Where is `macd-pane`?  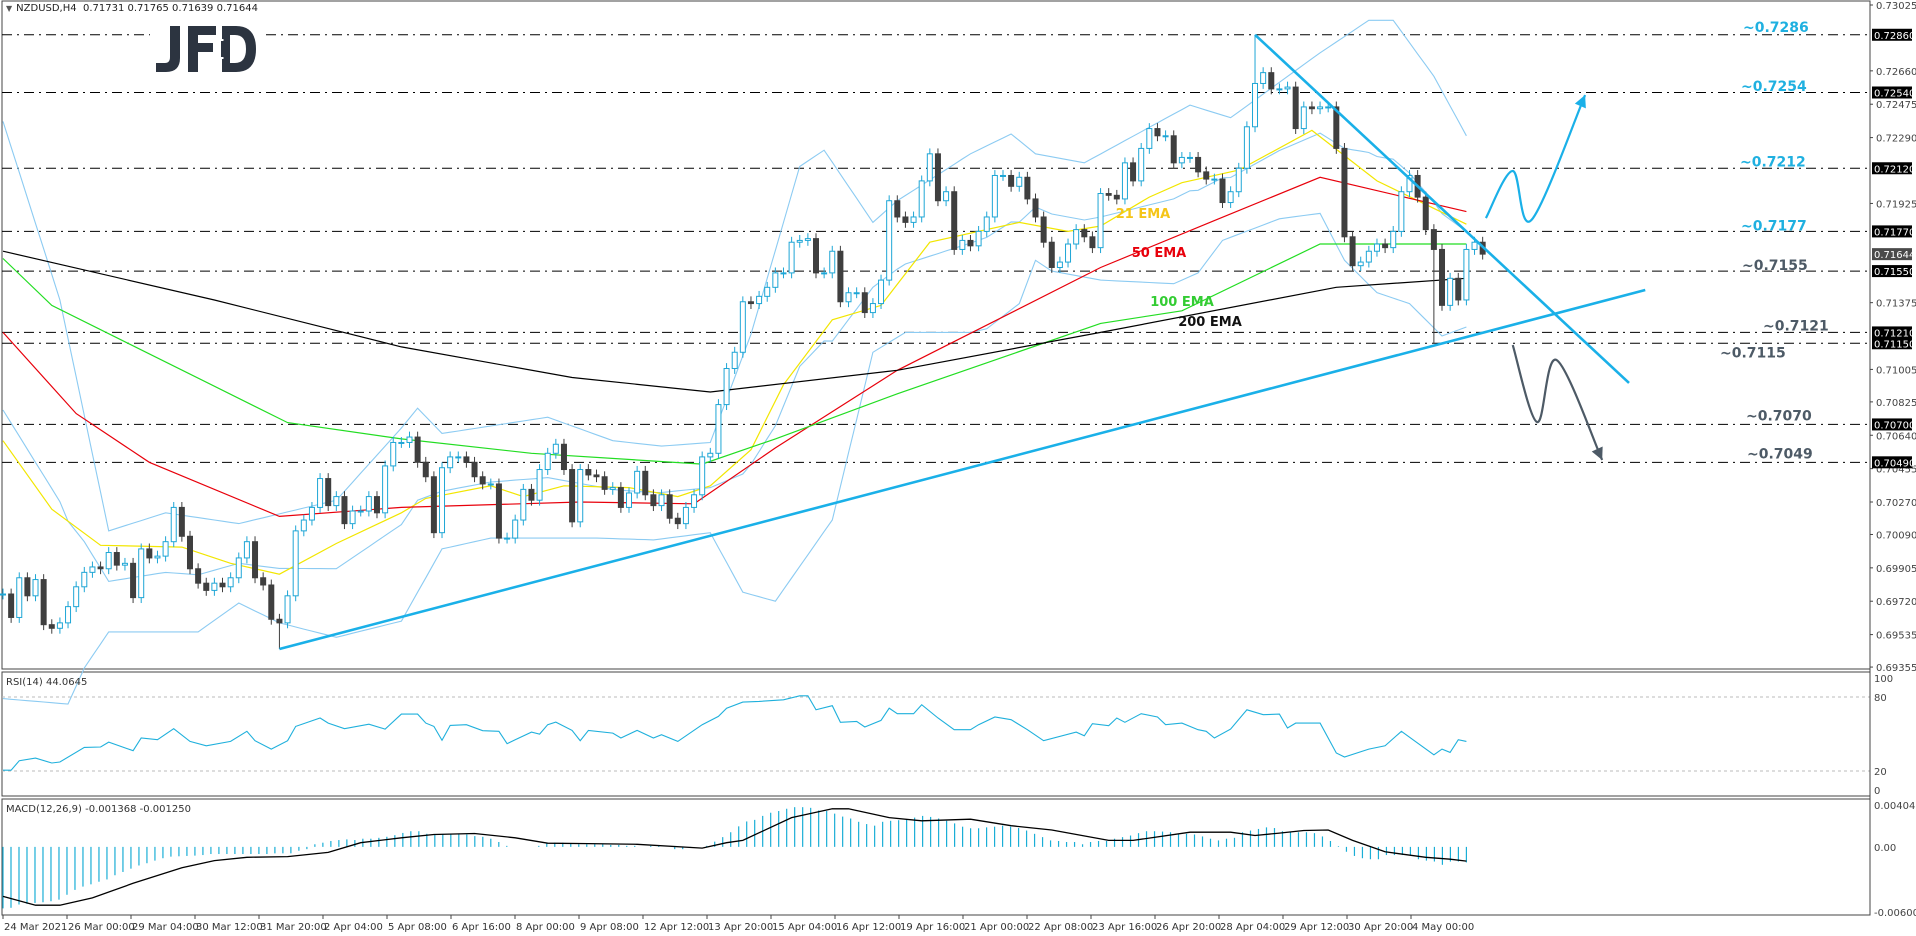 macd-pane is located at coordinates (735, 858).